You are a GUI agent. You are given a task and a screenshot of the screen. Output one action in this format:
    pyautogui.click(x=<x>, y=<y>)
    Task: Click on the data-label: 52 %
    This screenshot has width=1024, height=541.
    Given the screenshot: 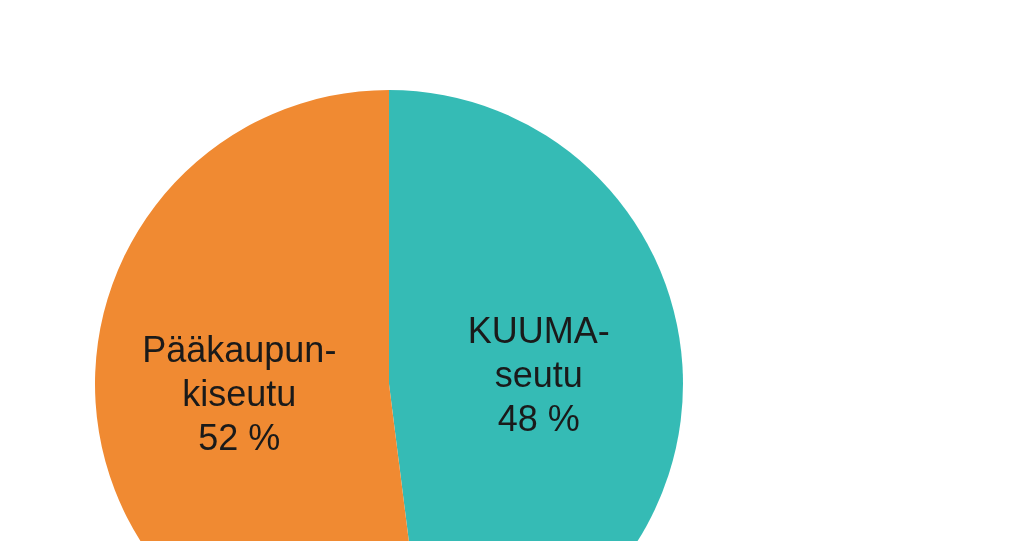 What is the action you would take?
    pyautogui.click(x=239, y=437)
    